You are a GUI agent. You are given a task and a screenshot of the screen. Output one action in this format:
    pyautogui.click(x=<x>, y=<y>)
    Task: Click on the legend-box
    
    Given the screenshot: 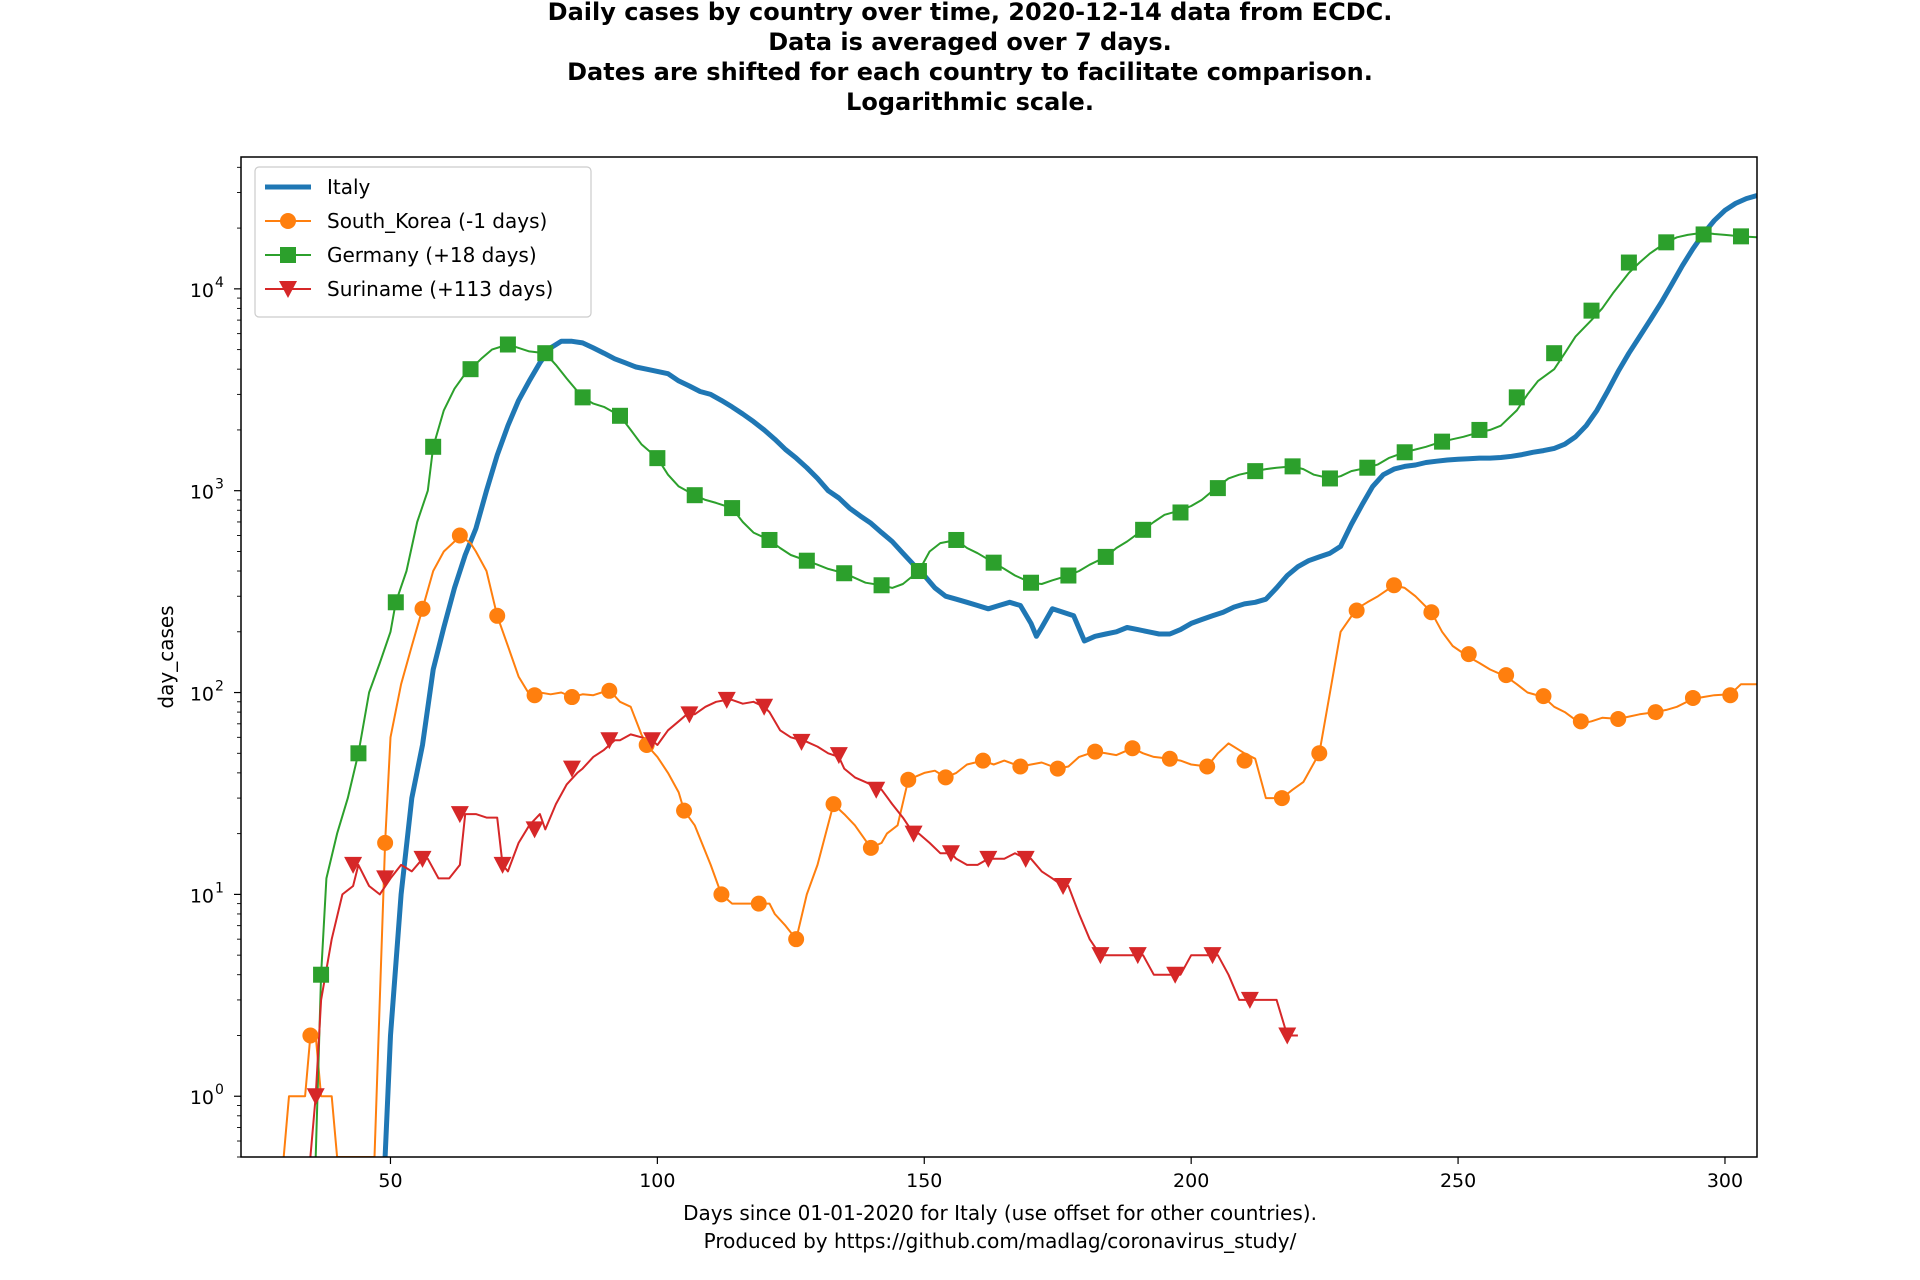 What is the action you would take?
    pyautogui.click(x=423, y=242)
    